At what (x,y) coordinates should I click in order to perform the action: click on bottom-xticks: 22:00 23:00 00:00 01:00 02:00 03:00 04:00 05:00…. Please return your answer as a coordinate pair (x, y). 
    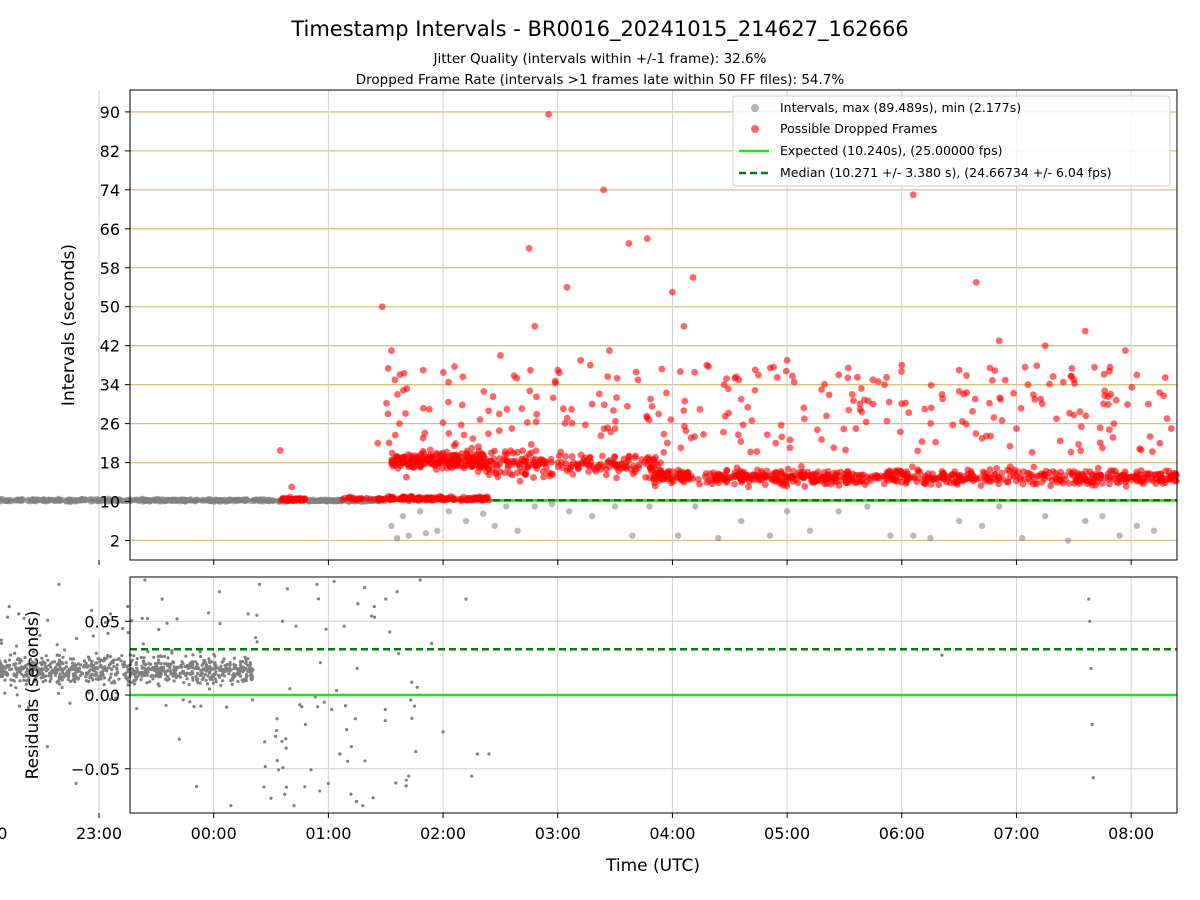
    Looking at the image, I should click on (577, 828).